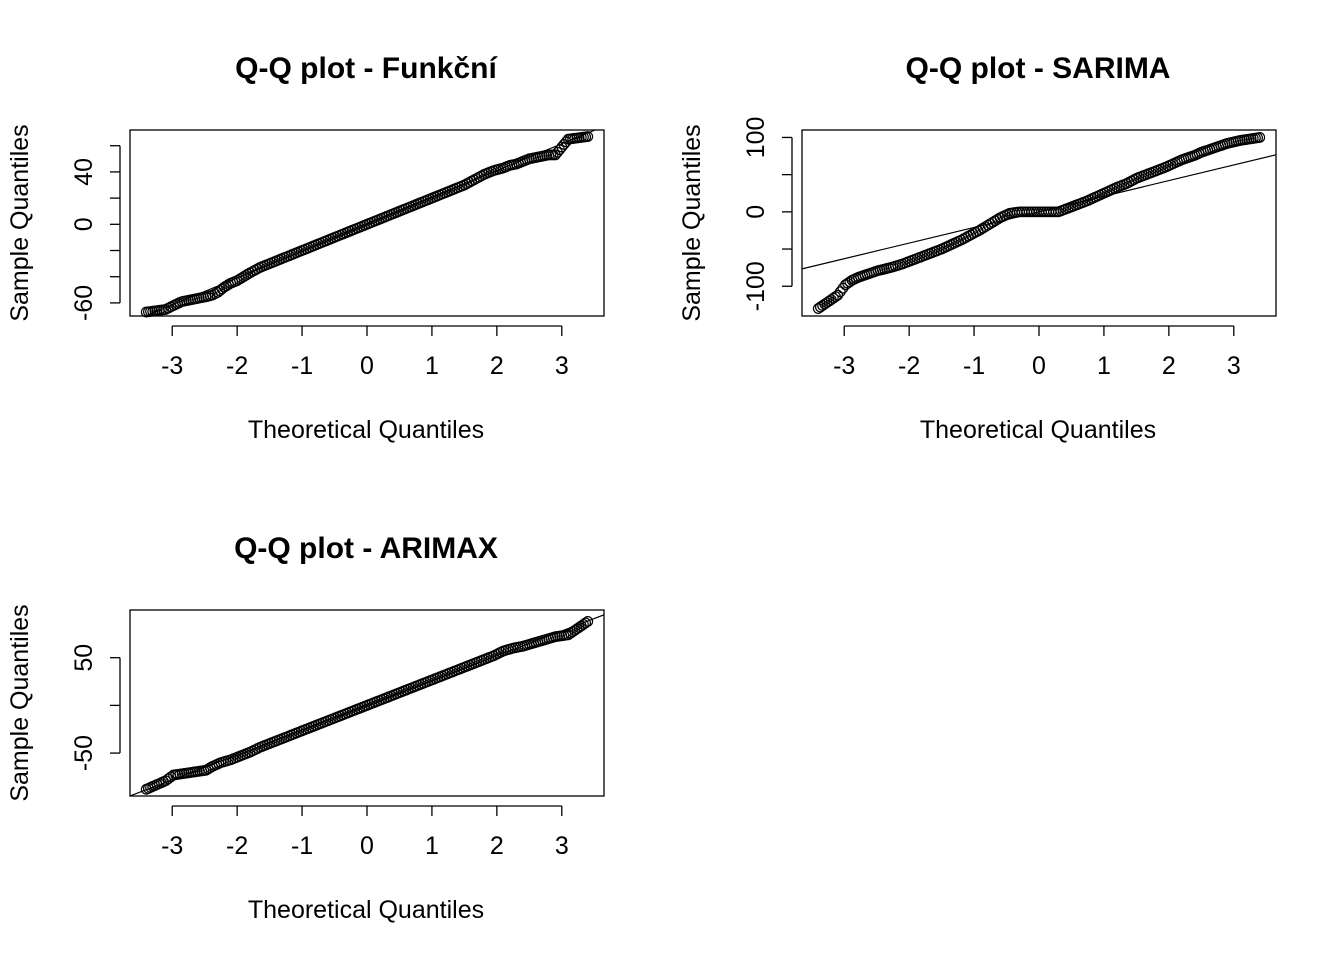 Image resolution: width=1344 pixels, height=960 pixels. I want to click on chart-marks: -3 -2 -1 0 1 2 3 -60 0 40, so click(333, 254).